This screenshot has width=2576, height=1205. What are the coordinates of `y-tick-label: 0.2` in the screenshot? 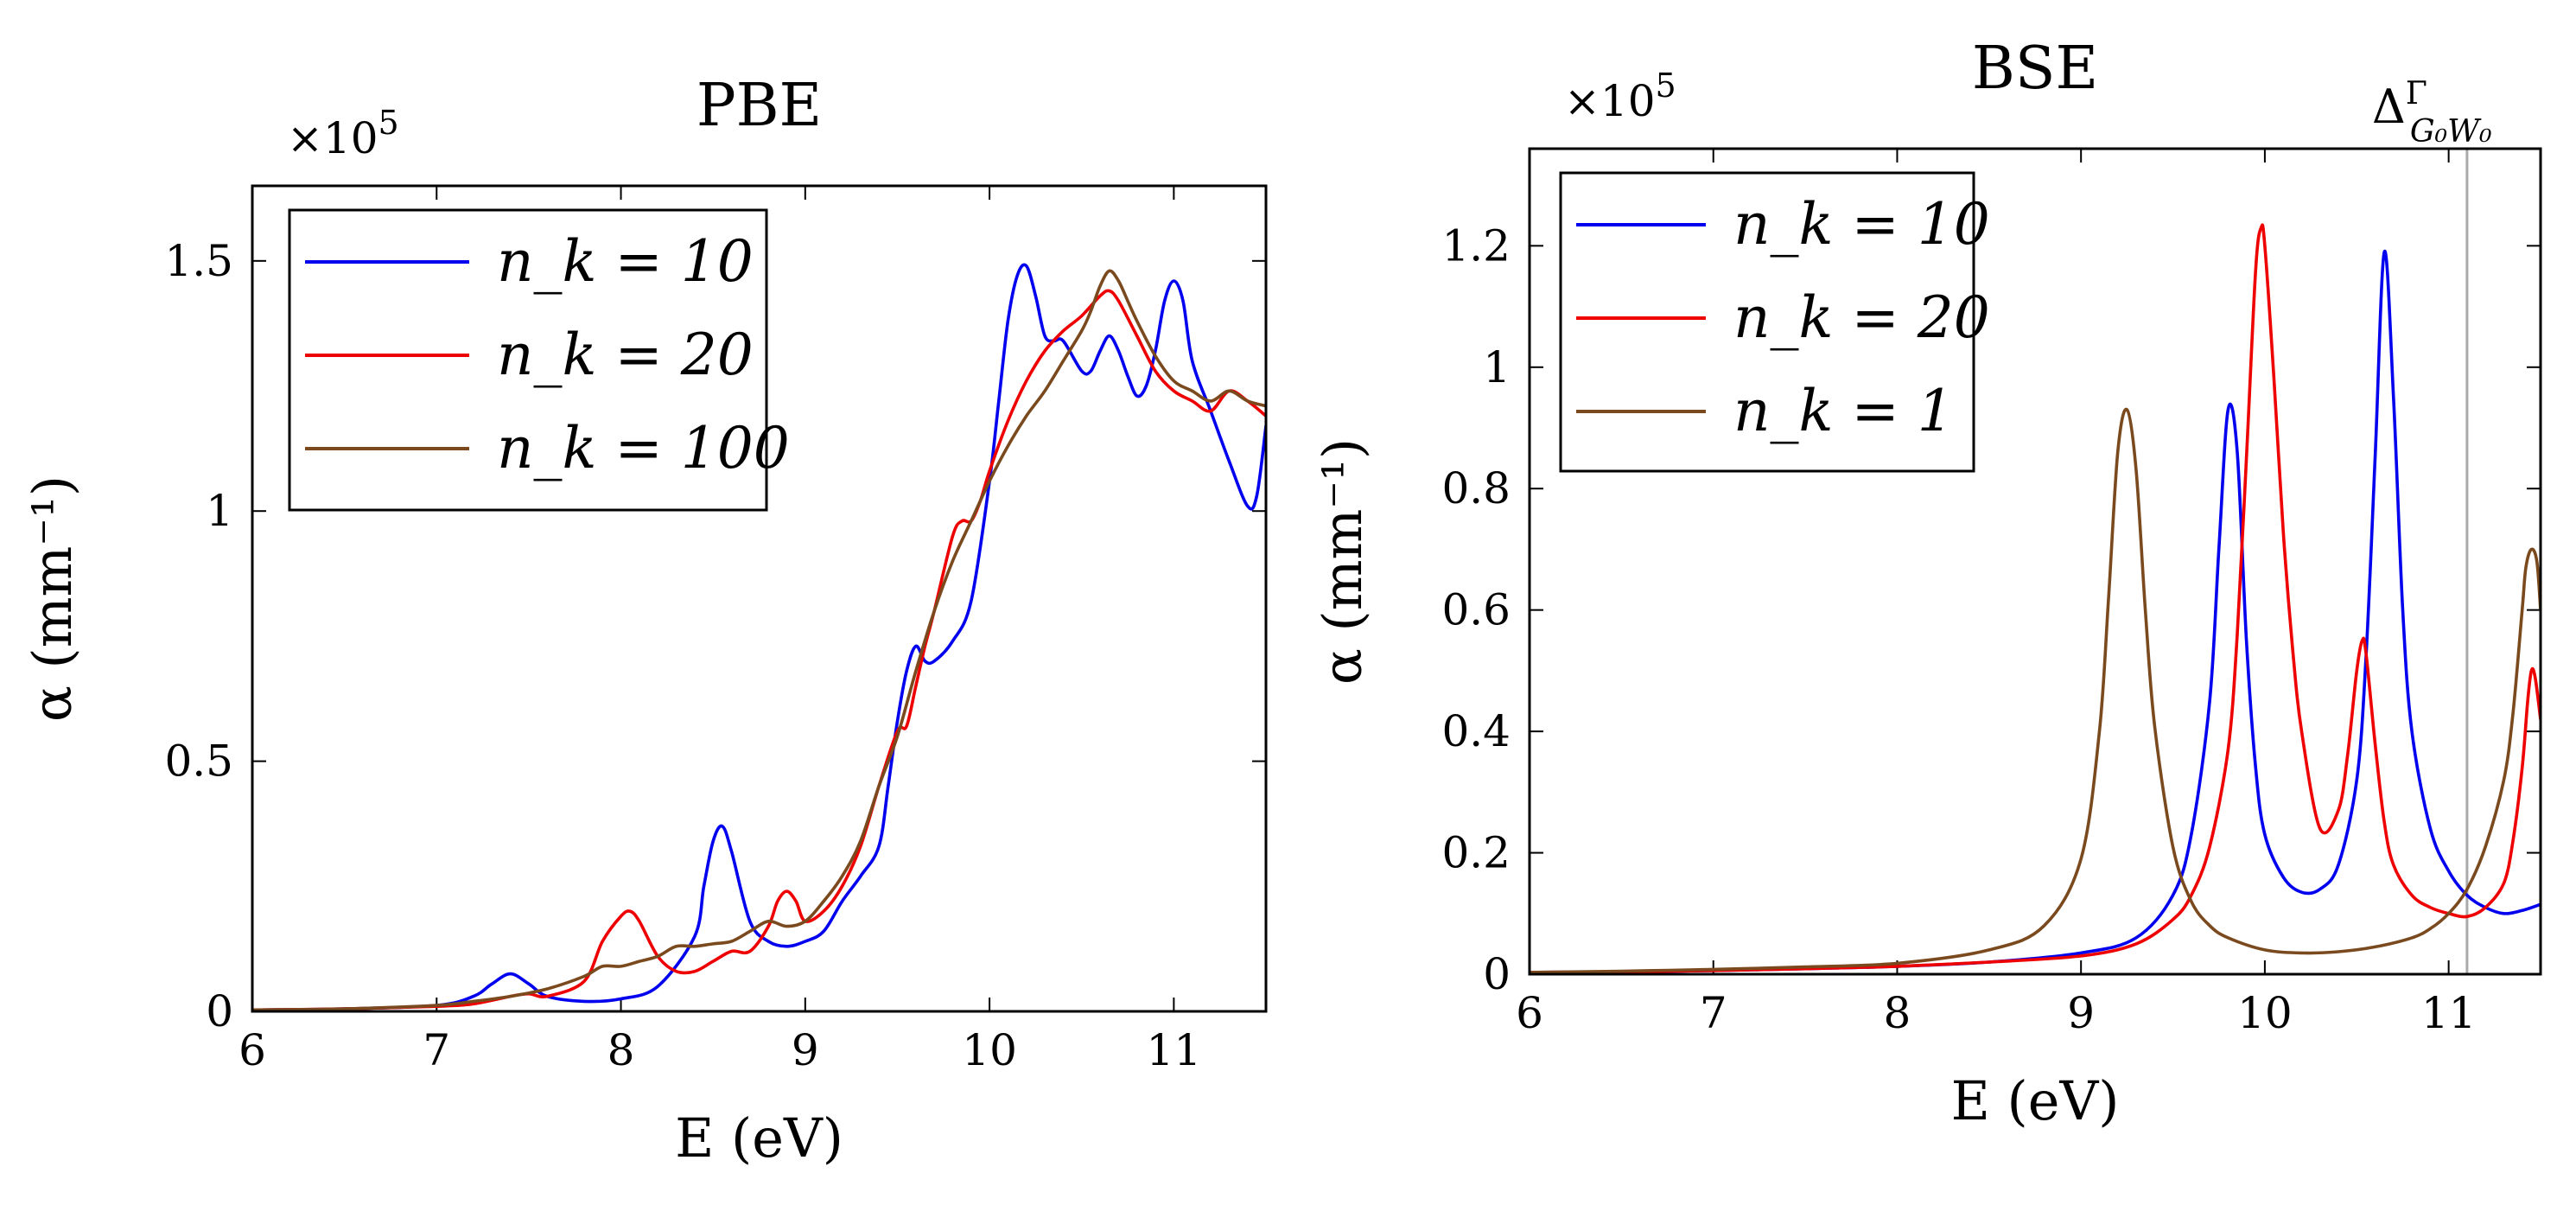 It's located at (1476, 853).